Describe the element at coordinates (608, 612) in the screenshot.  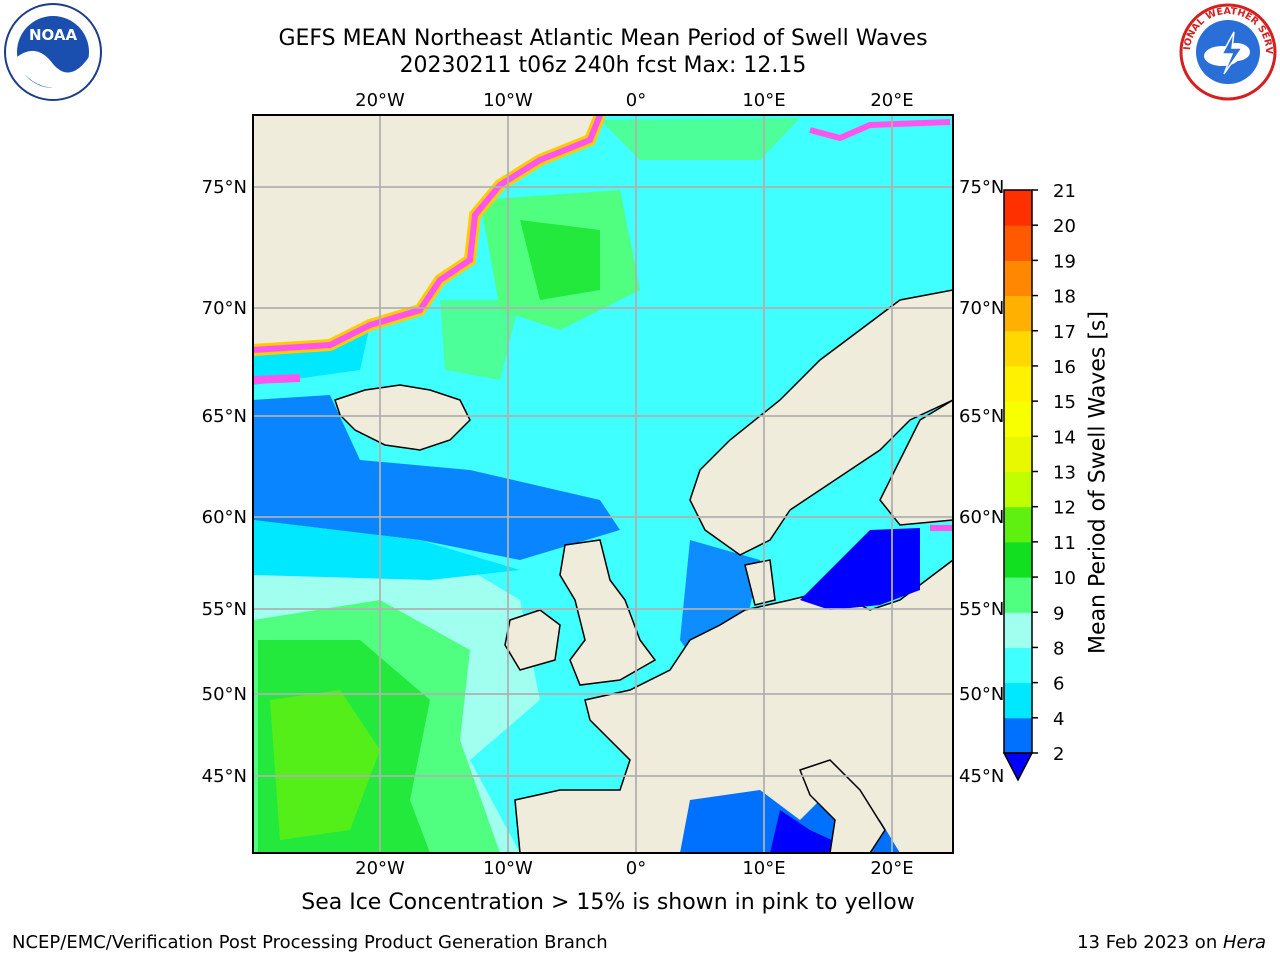
I see `great-britain` at that location.